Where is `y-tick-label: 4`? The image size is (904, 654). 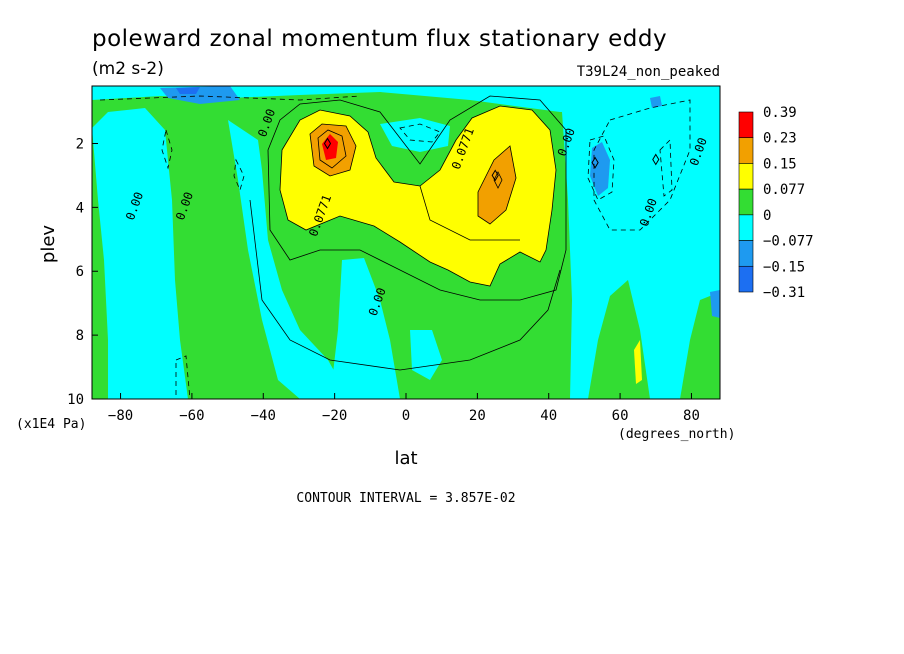
y-tick-label: 4 is located at coordinates (80, 208).